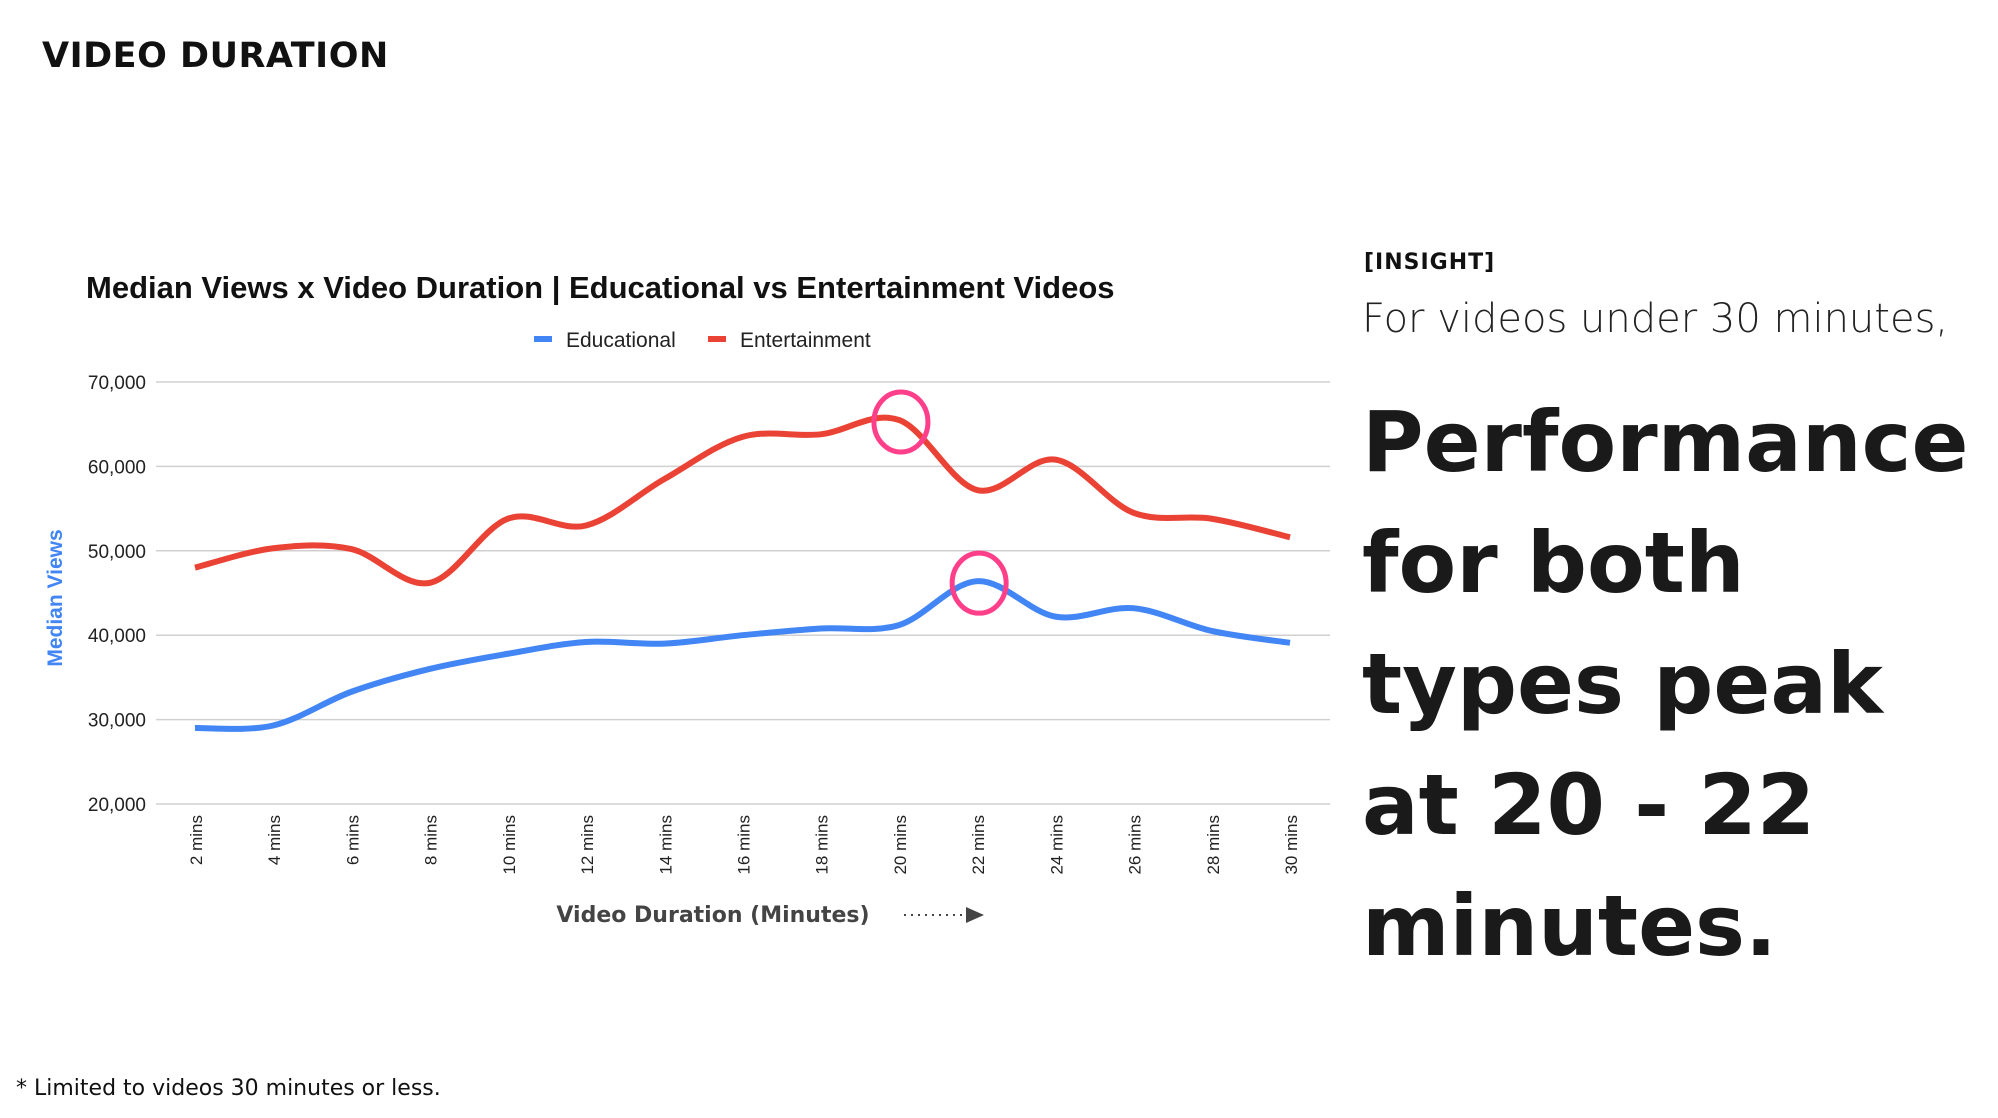  I want to click on y-tick-label: 50,000, so click(117, 552).